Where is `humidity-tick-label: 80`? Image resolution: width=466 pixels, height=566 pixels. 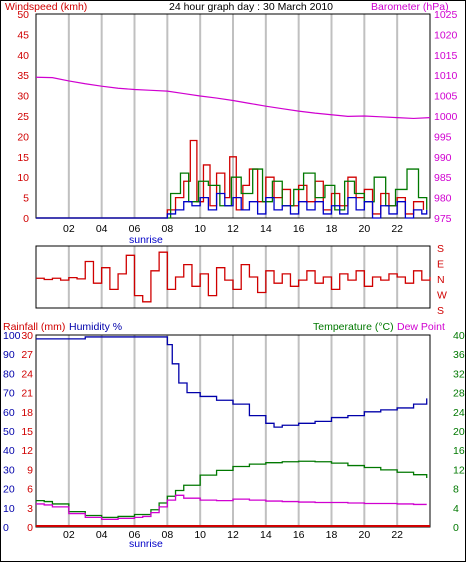 humidity-tick-label: 80 is located at coordinates (9, 374).